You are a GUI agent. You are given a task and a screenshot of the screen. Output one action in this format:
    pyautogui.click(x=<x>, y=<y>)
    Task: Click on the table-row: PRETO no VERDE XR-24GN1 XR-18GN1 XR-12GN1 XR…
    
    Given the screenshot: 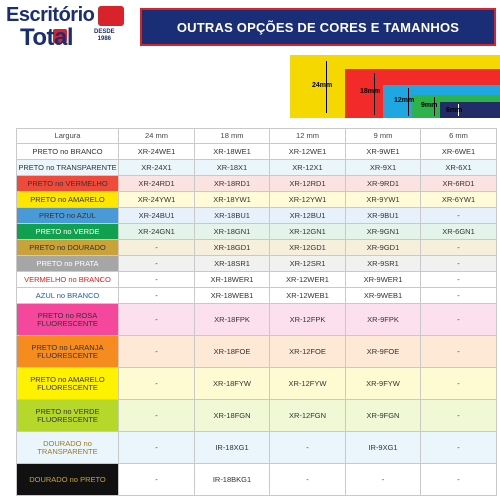 What is the action you would take?
    pyautogui.click(x=256, y=231)
    